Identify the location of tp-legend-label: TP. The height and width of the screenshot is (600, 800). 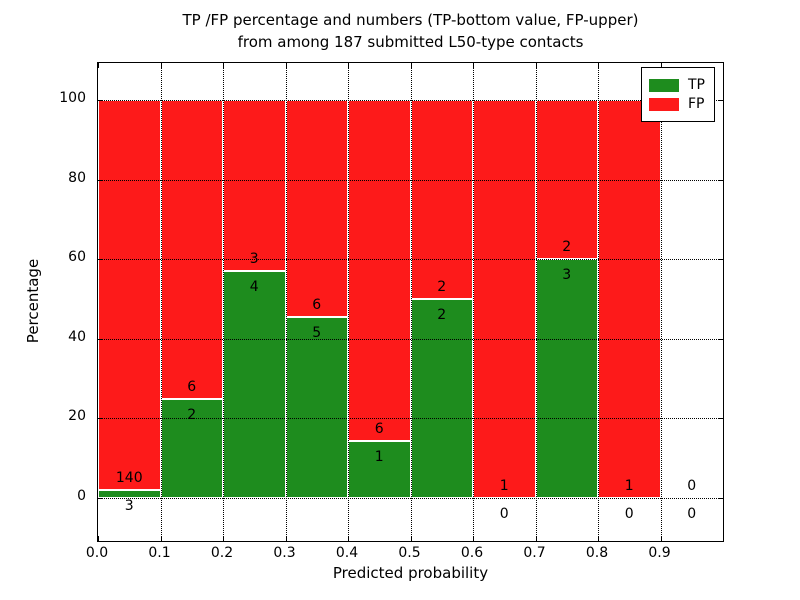
(696, 85).